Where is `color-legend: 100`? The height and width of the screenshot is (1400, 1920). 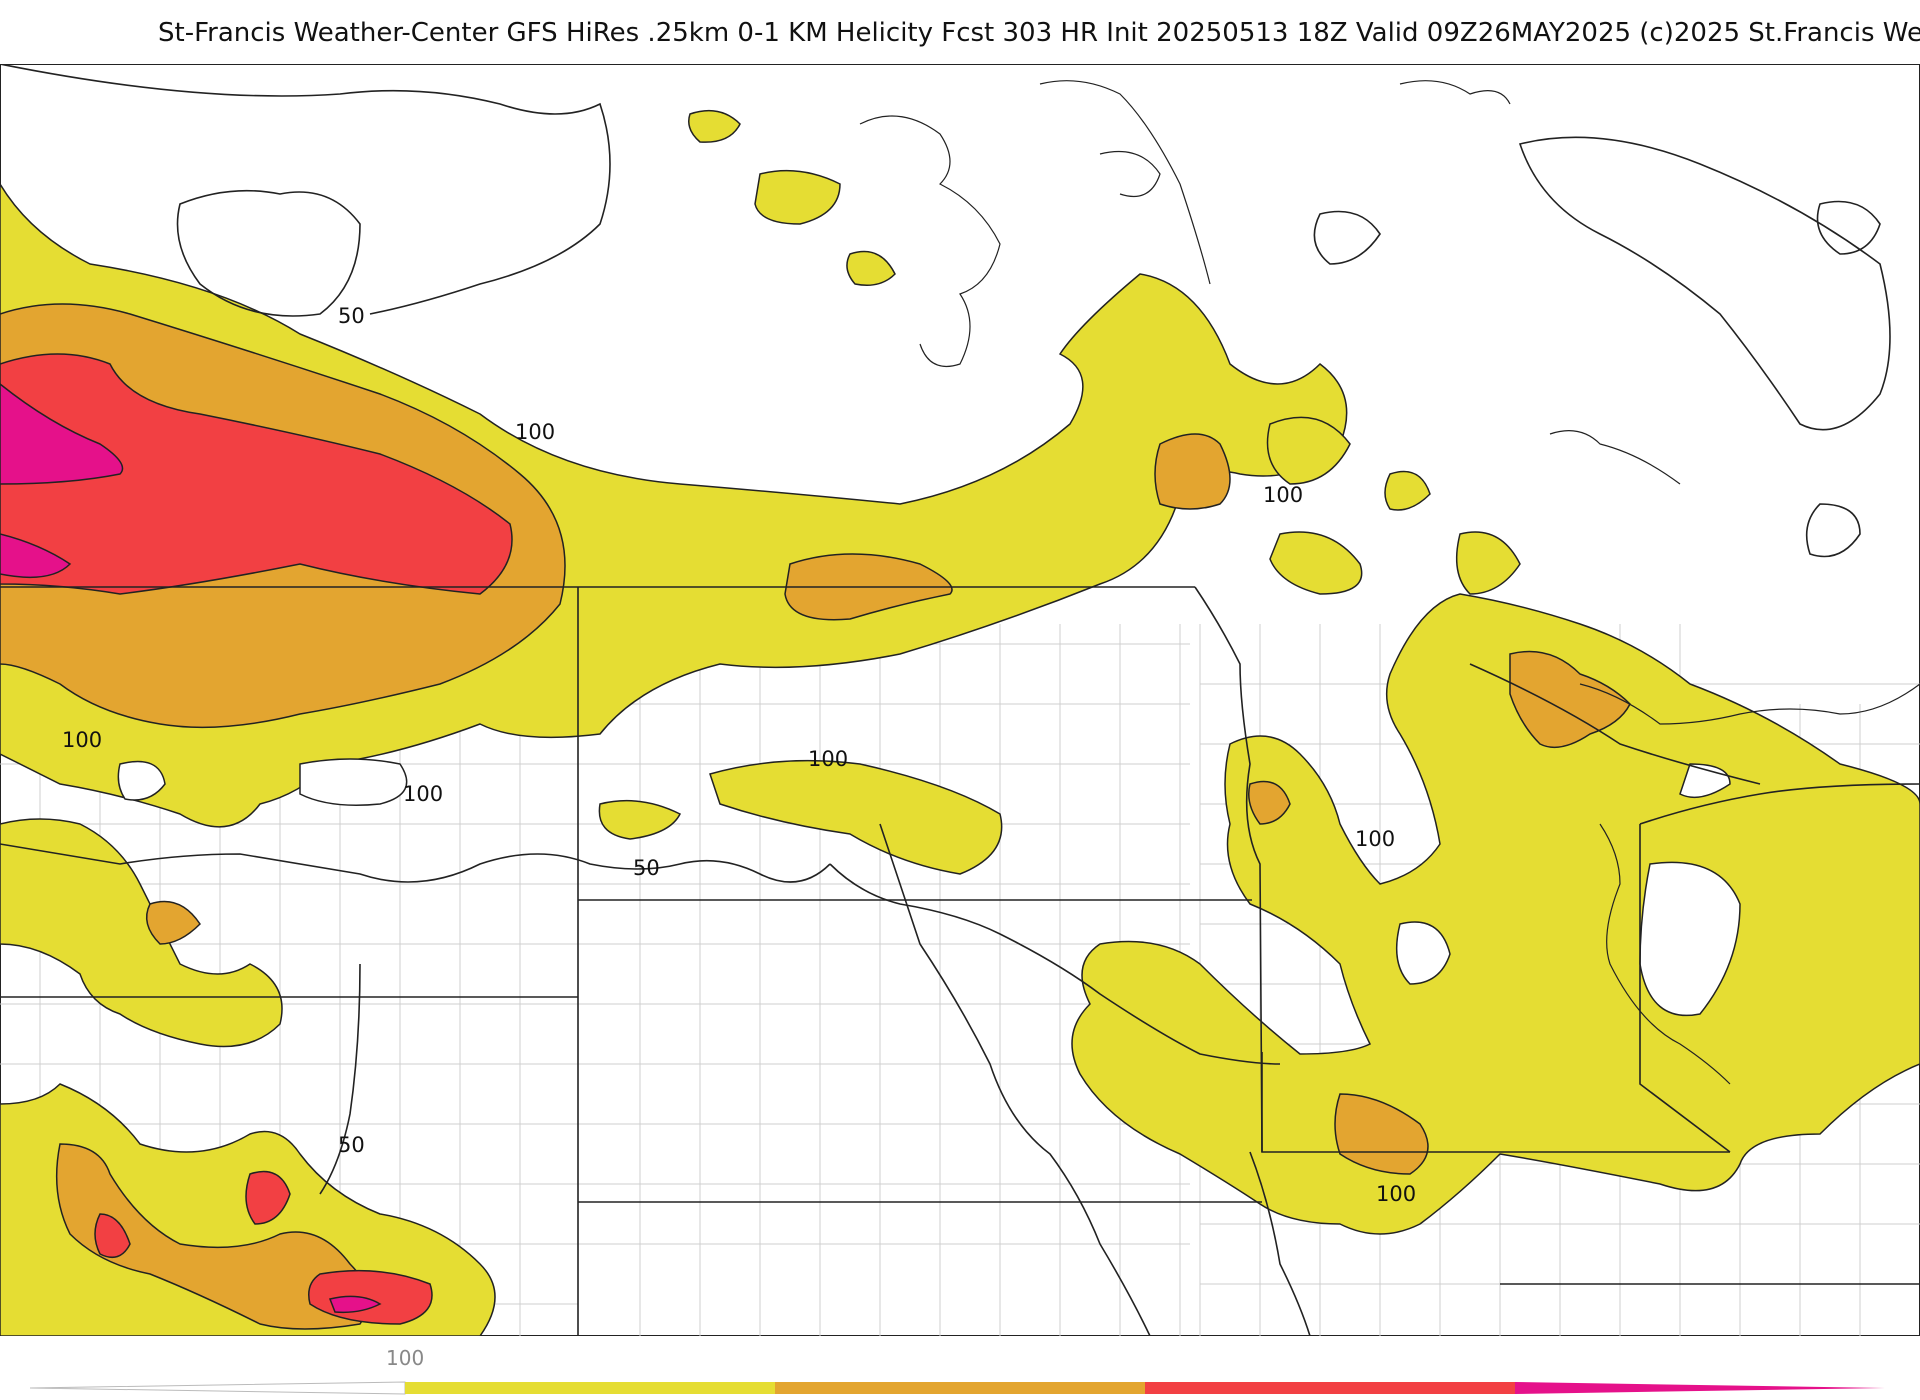
color-legend: 100 is located at coordinates (960, 1368).